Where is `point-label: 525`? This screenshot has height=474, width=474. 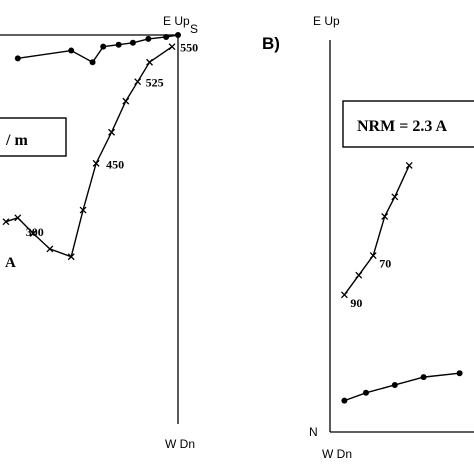 point-label: 525 is located at coordinates (155, 83).